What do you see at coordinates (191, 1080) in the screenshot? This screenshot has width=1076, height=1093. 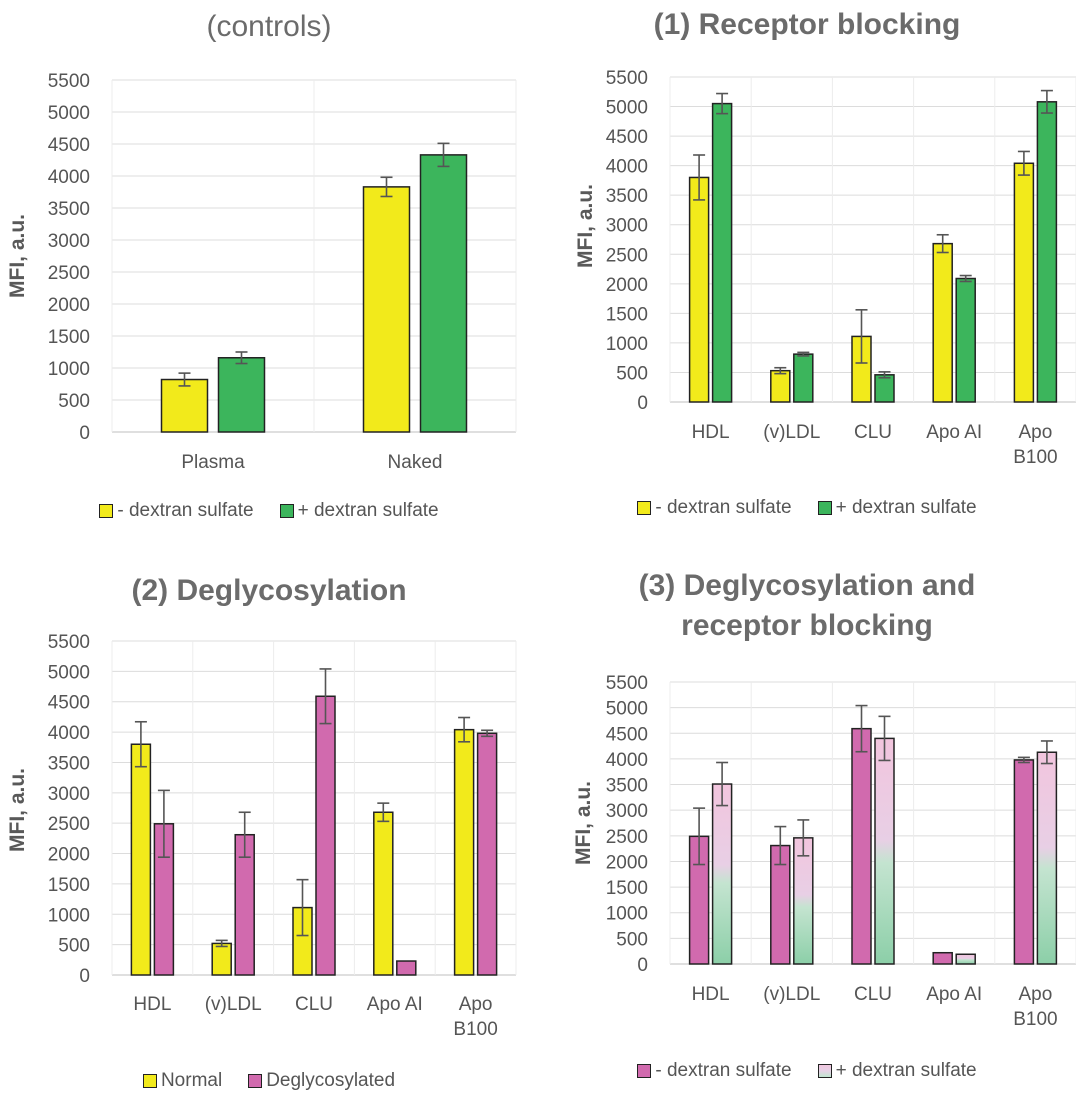 I see `legend-label: Normal` at bounding box center [191, 1080].